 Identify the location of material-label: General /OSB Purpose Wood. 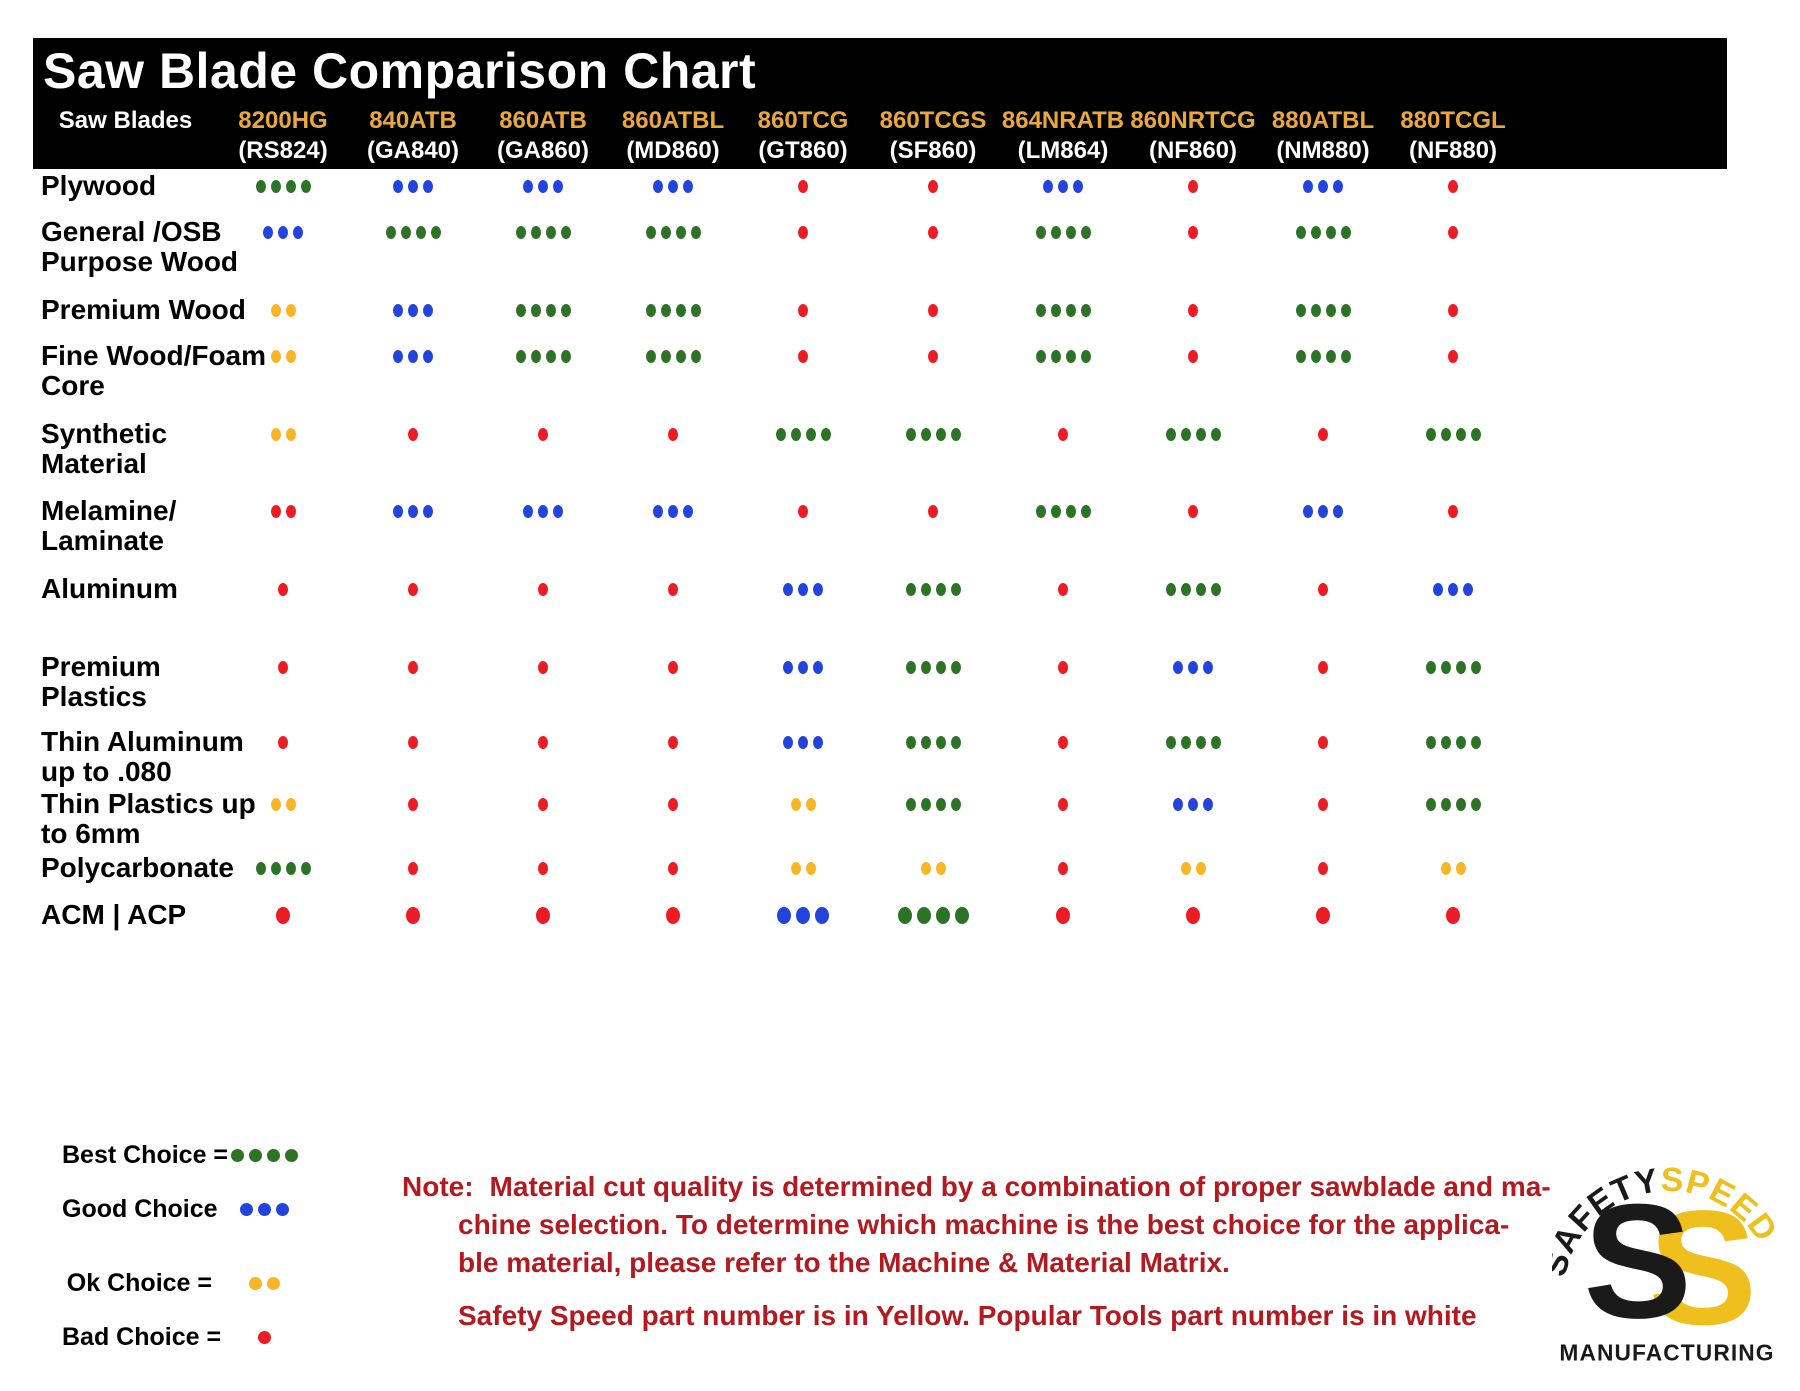
(140, 246).